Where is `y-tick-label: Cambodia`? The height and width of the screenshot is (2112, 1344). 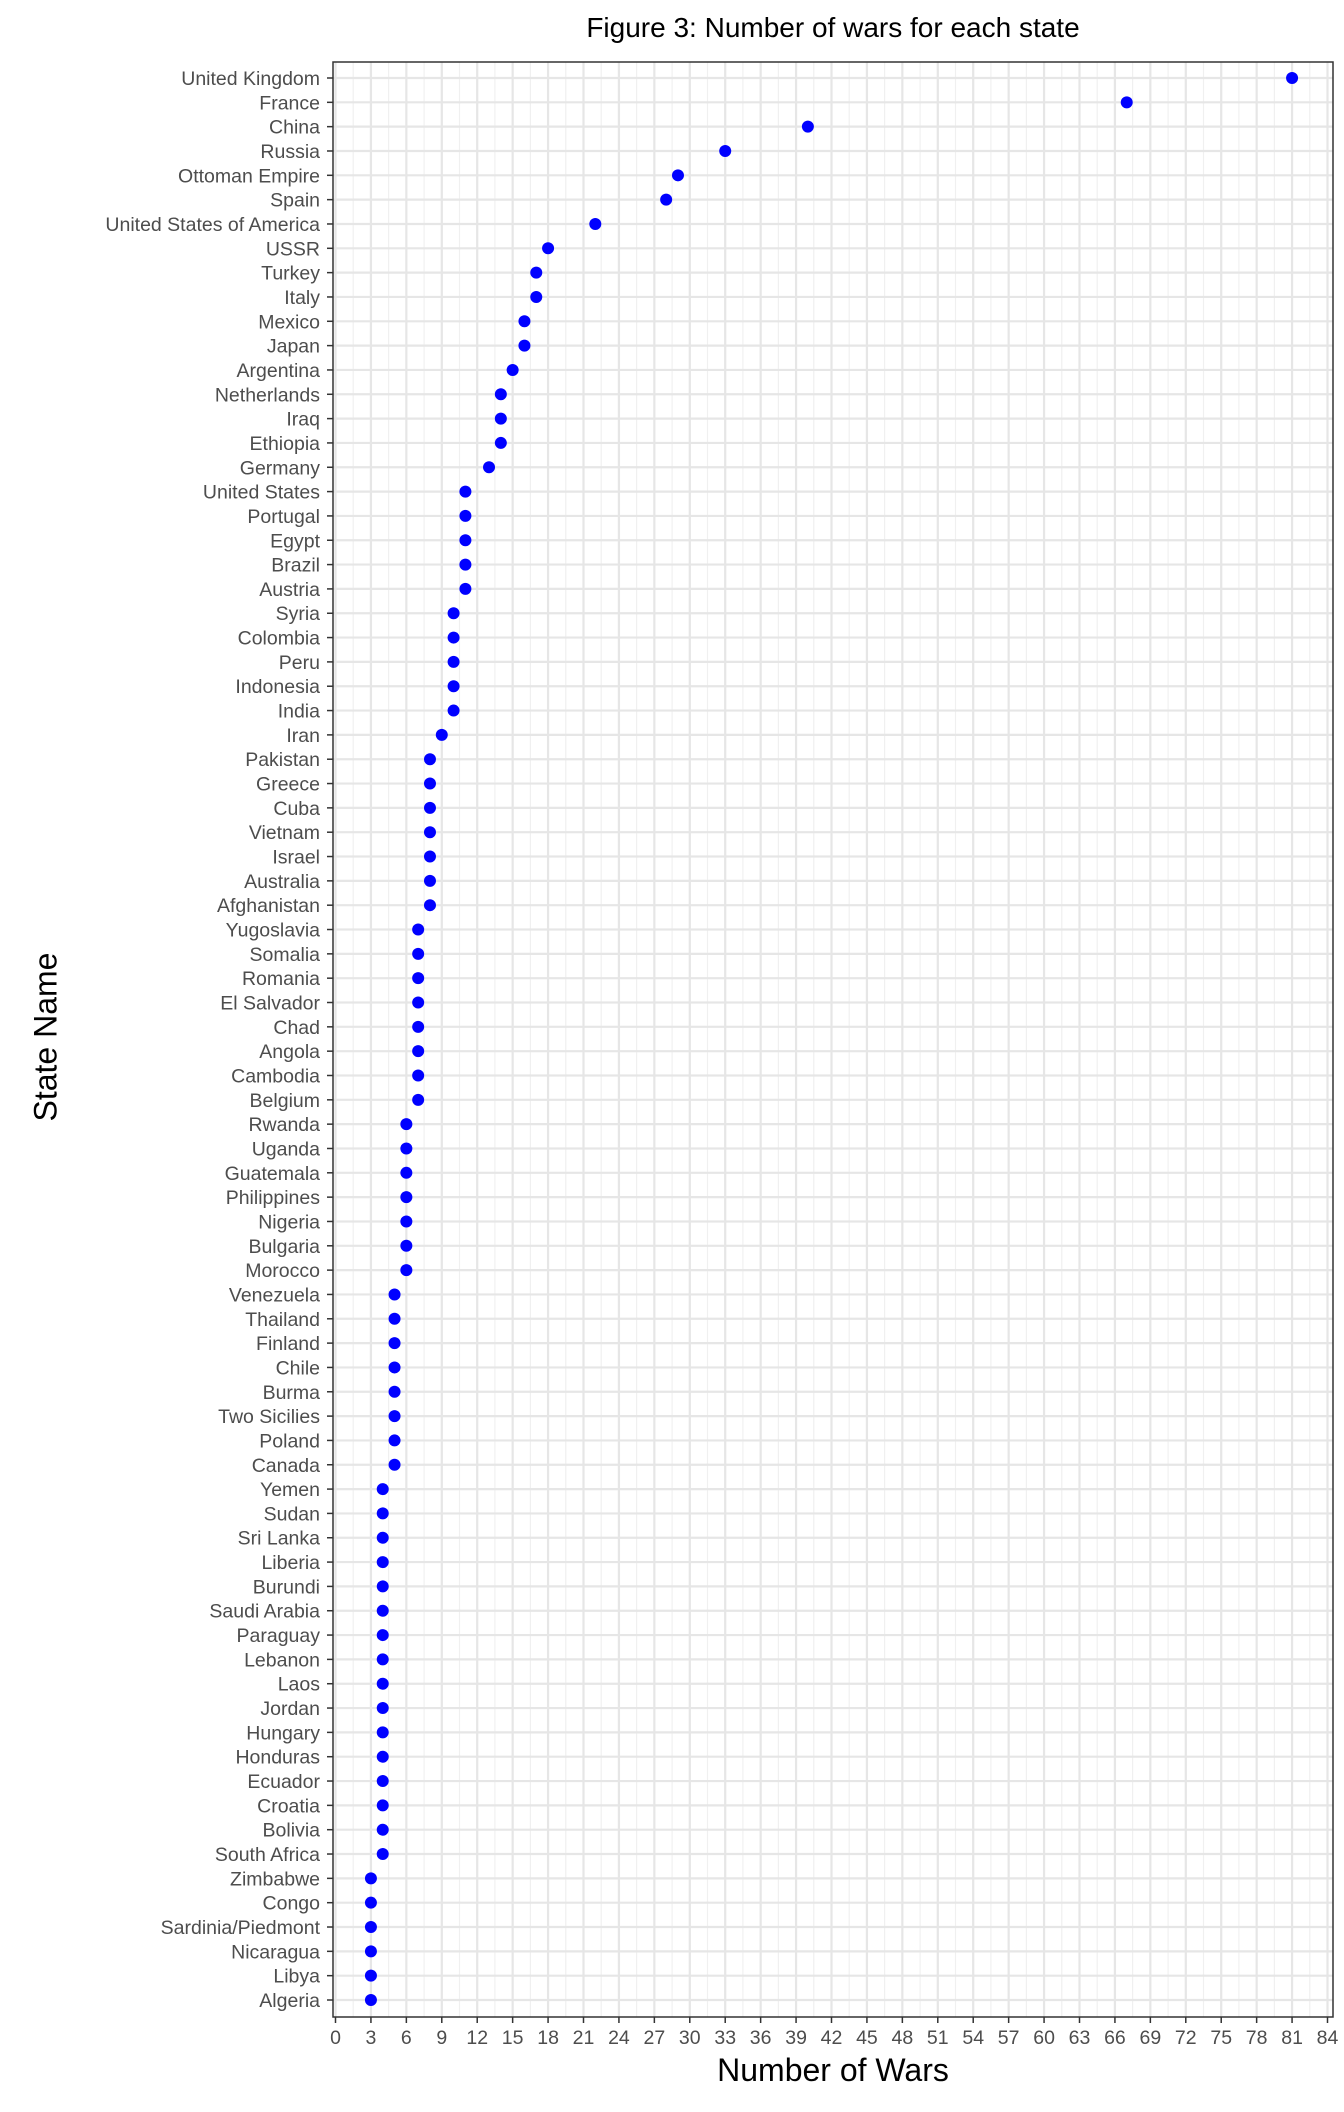 y-tick-label: Cambodia is located at coordinates (275, 1076).